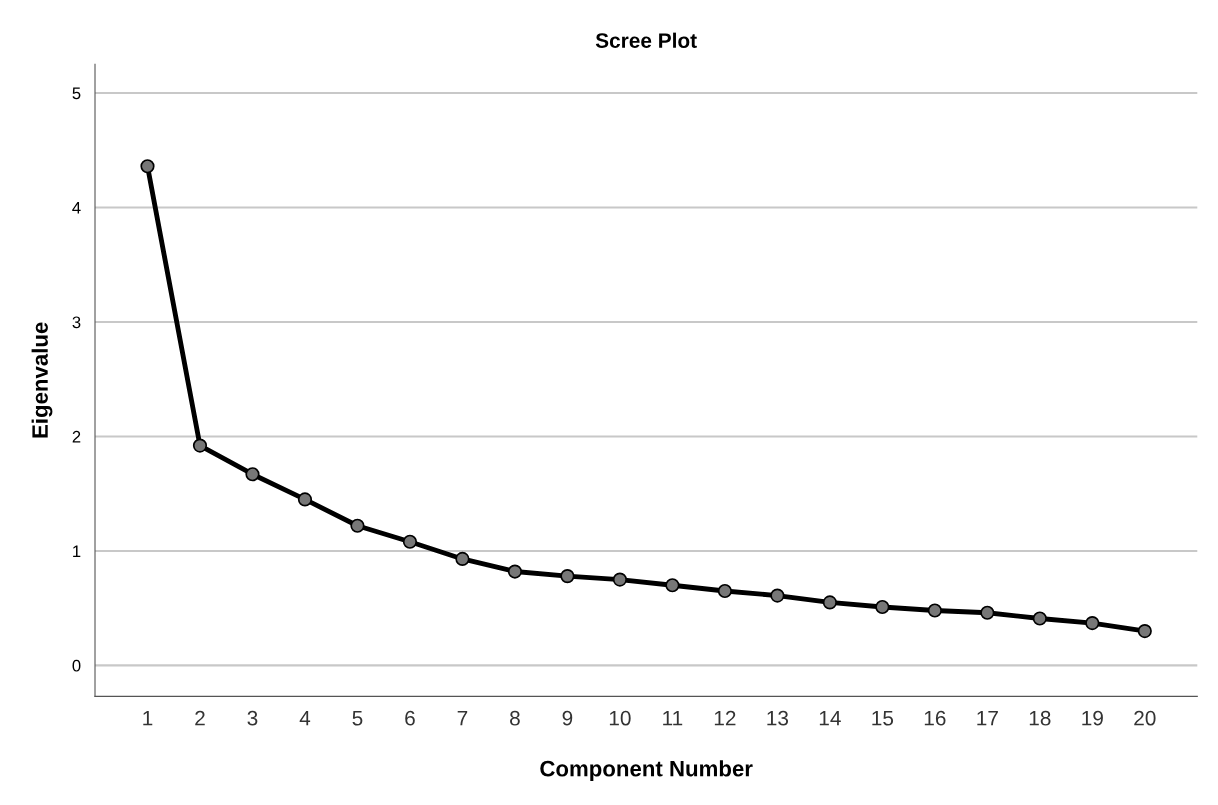 Image resolution: width=1218 pixels, height=805 pixels. Describe the element at coordinates (646, 770) in the screenshot. I see `x-axis-title: Component Number` at that location.